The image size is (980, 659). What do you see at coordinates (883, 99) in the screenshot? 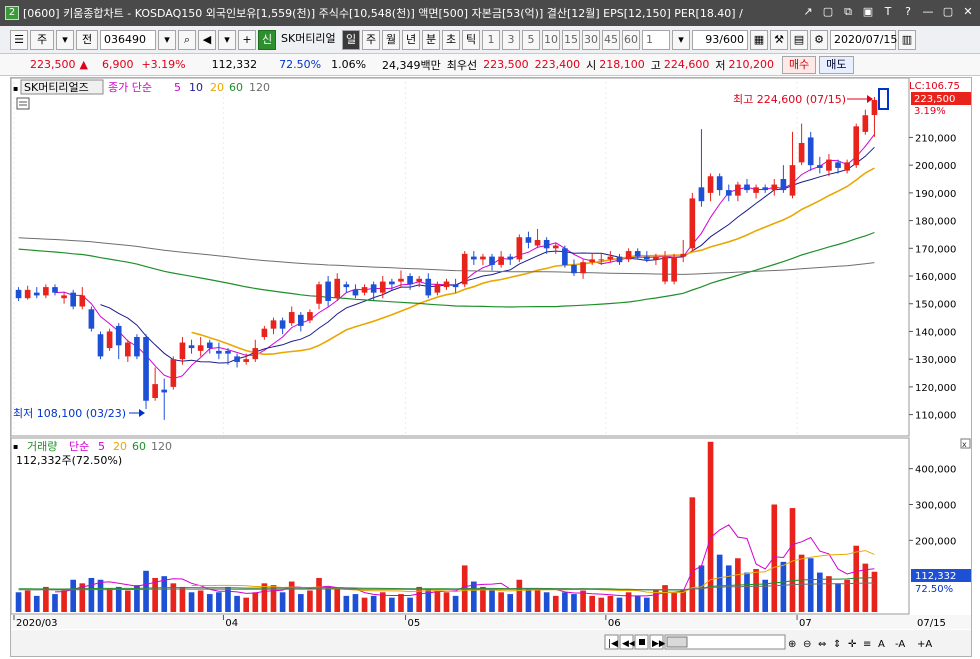
I see `selection-marker` at bounding box center [883, 99].